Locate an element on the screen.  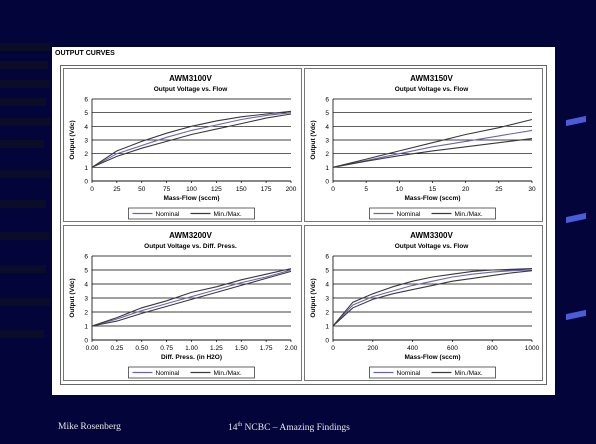
x-tick-label: 600 is located at coordinates (452, 348).